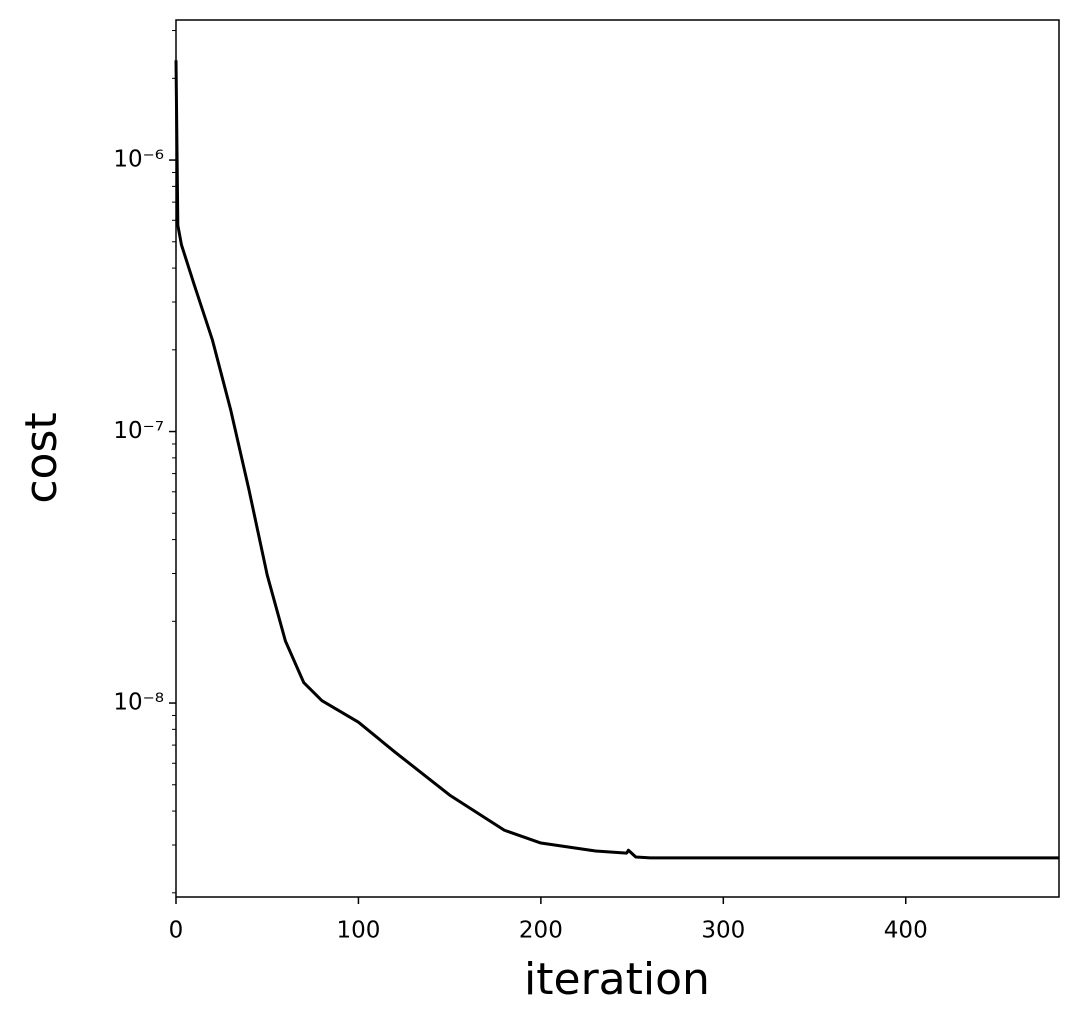 This screenshot has width=1080, height=1029. Describe the element at coordinates (358, 931) in the screenshot. I see `x-tick-label: 100` at that location.